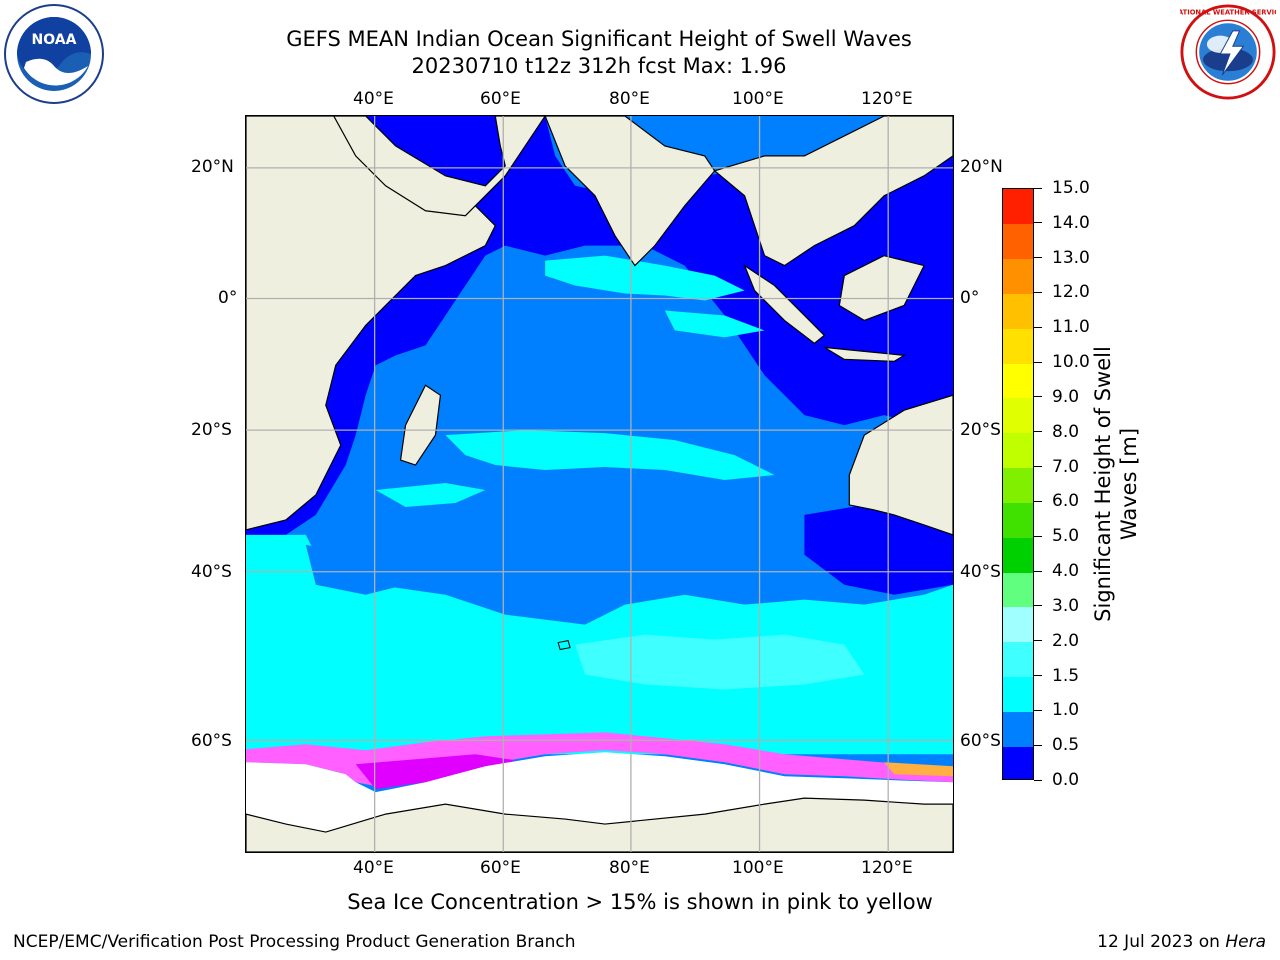 The height and width of the screenshot is (960, 1280). I want to click on footer-host: Hera, so click(1245, 942).